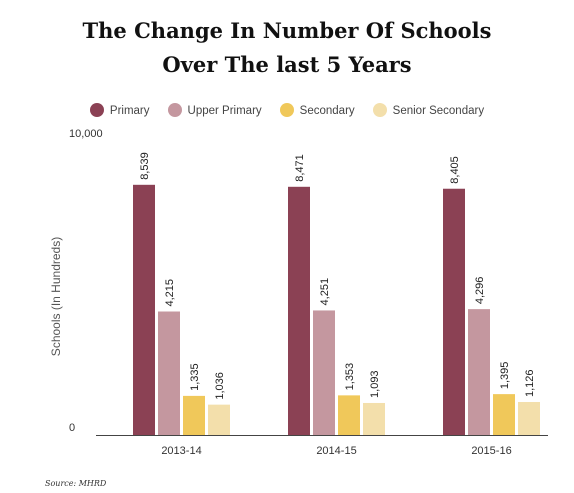 The width and height of the screenshot is (574, 493). Describe the element at coordinates (325, 292) in the screenshot. I see `value-label-1-1: 4,251` at that location.